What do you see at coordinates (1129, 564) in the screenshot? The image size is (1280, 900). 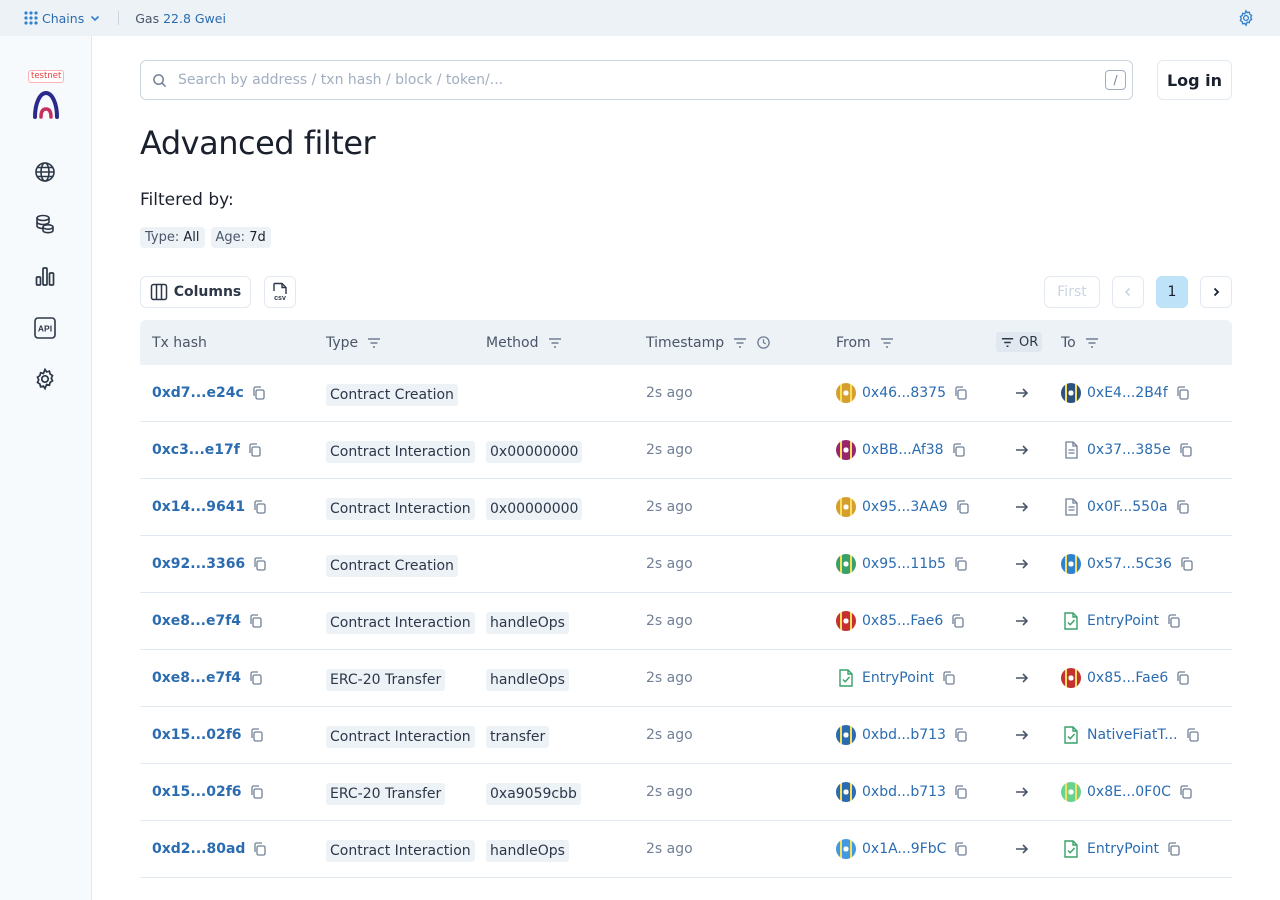 I see `to-address-link: 0x57...5C36` at bounding box center [1129, 564].